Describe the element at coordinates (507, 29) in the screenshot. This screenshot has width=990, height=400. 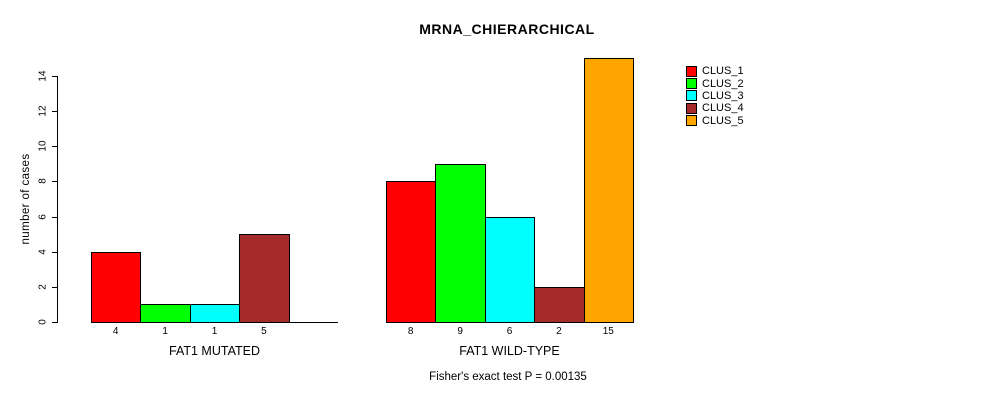
I see `chart-title: MRNA_CHIERARCHICAL` at that location.